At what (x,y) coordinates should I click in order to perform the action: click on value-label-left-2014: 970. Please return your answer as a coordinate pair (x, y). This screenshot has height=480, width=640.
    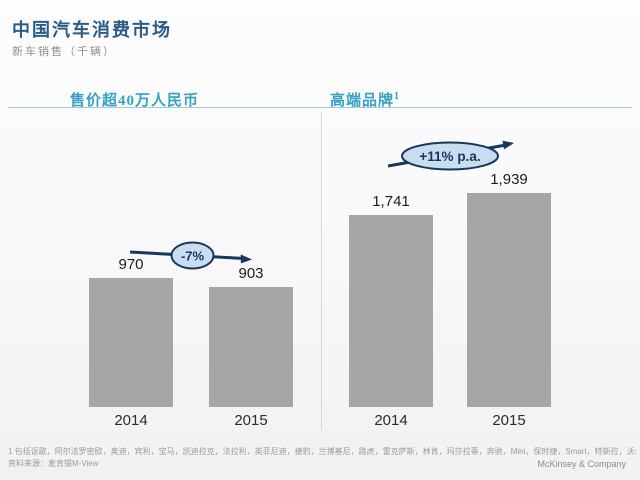
    Looking at the image, I should click on (131, 264).